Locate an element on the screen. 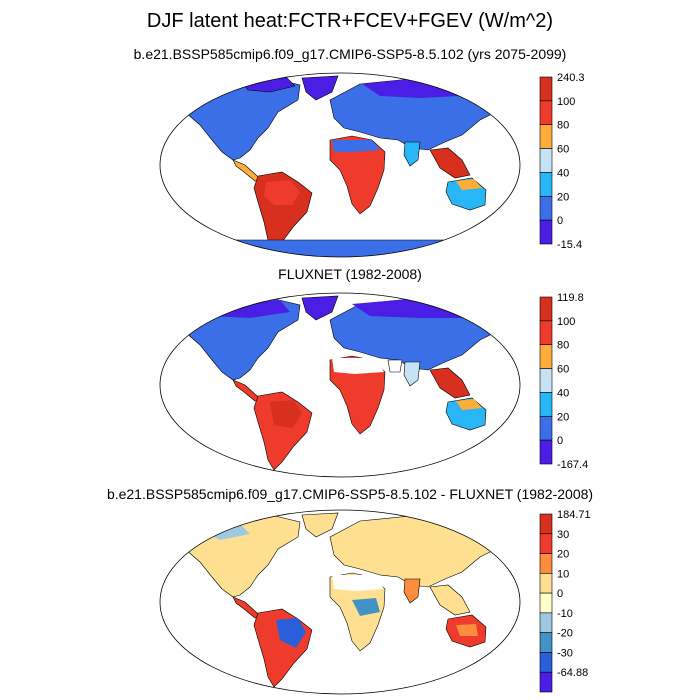  colorbar-1-label: 0 is located at coordinates (560, 221).